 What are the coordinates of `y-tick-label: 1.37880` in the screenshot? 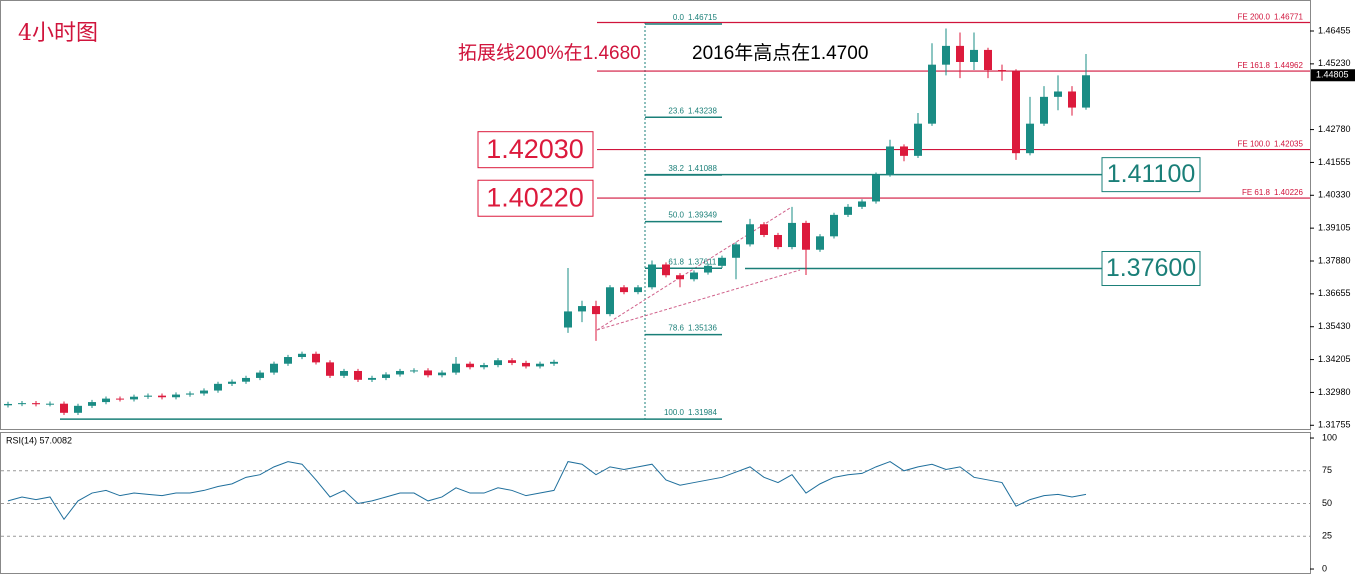 It's located at (1334, 260).